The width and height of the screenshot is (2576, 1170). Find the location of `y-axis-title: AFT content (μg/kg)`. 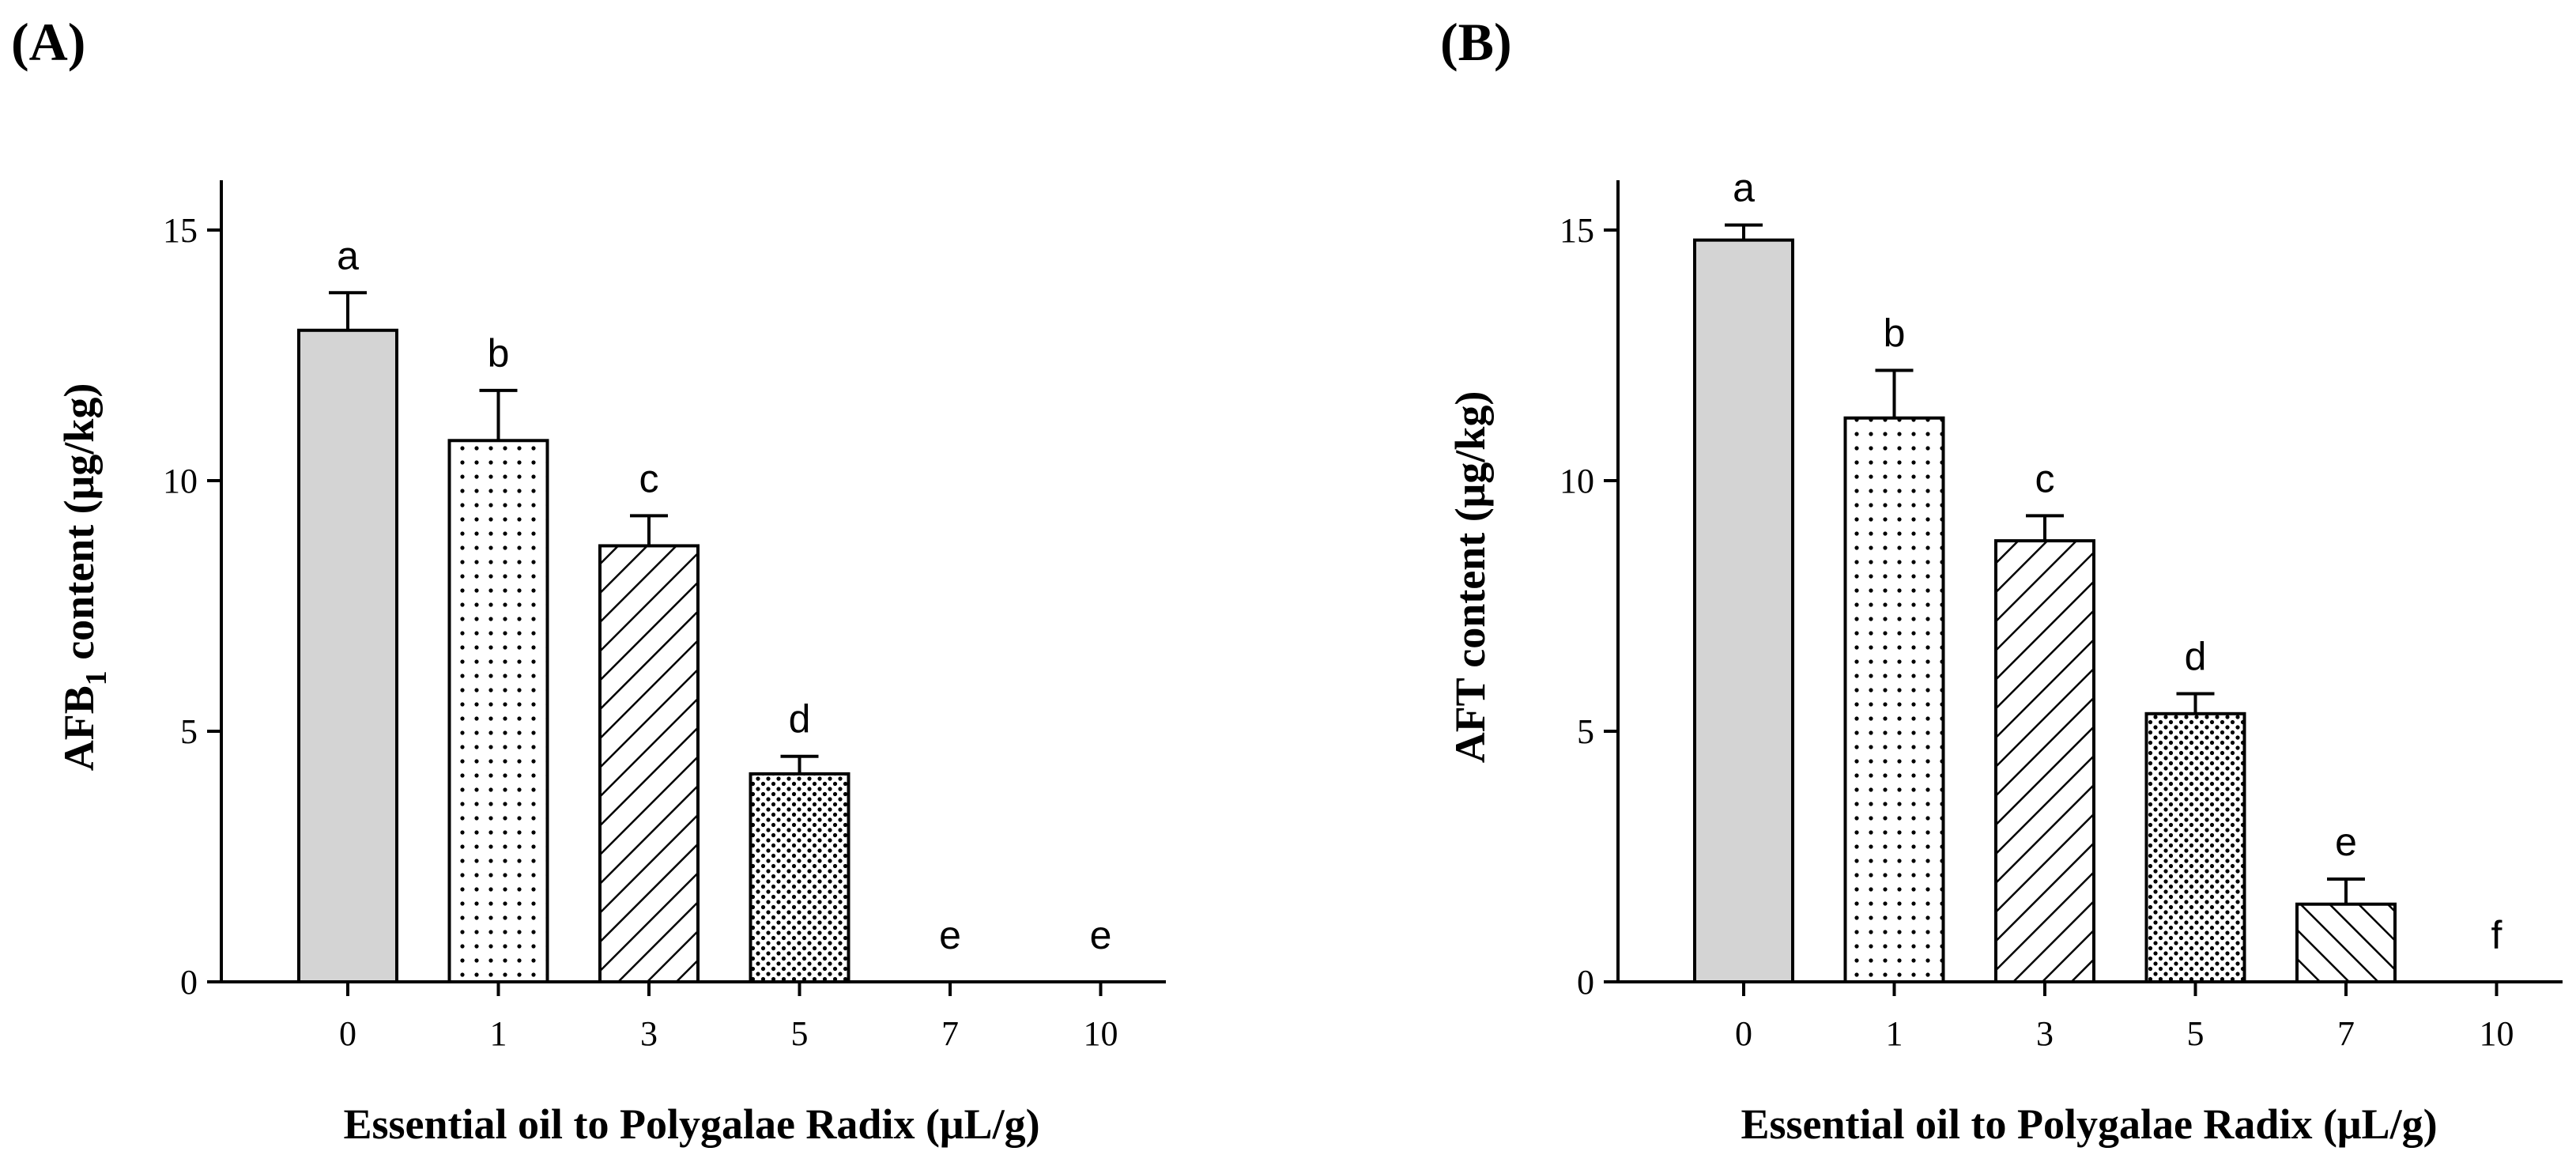

y-axis-title: AFT content (μg/kg) is located at coordinates (1470, 577).